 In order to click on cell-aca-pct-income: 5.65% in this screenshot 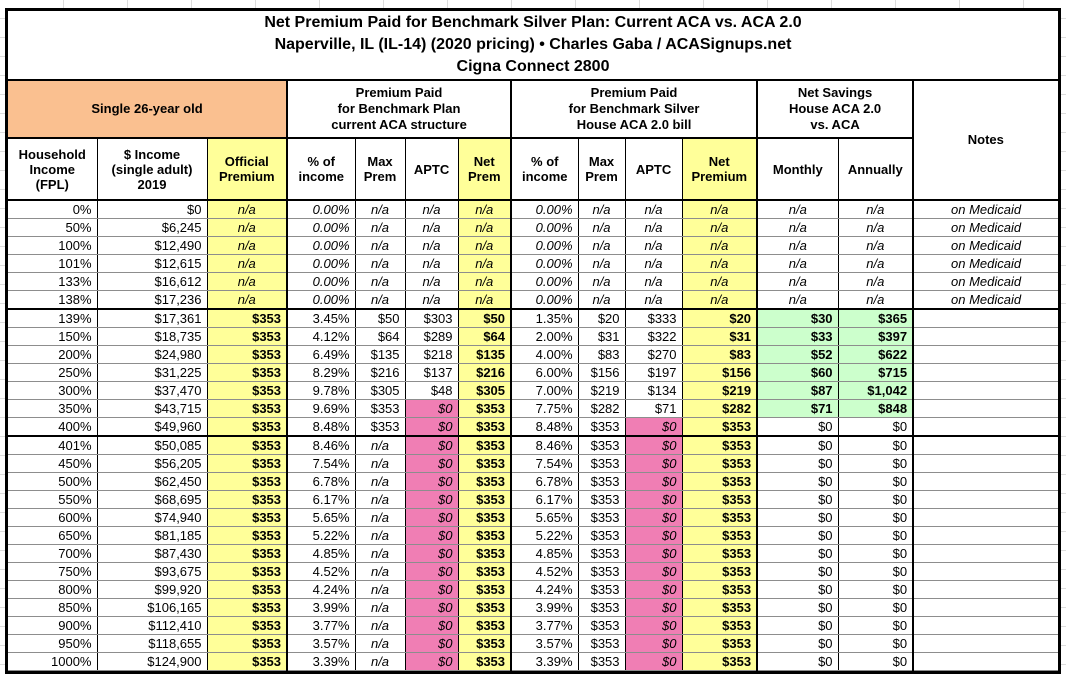, I will do `click(321, 517)`.